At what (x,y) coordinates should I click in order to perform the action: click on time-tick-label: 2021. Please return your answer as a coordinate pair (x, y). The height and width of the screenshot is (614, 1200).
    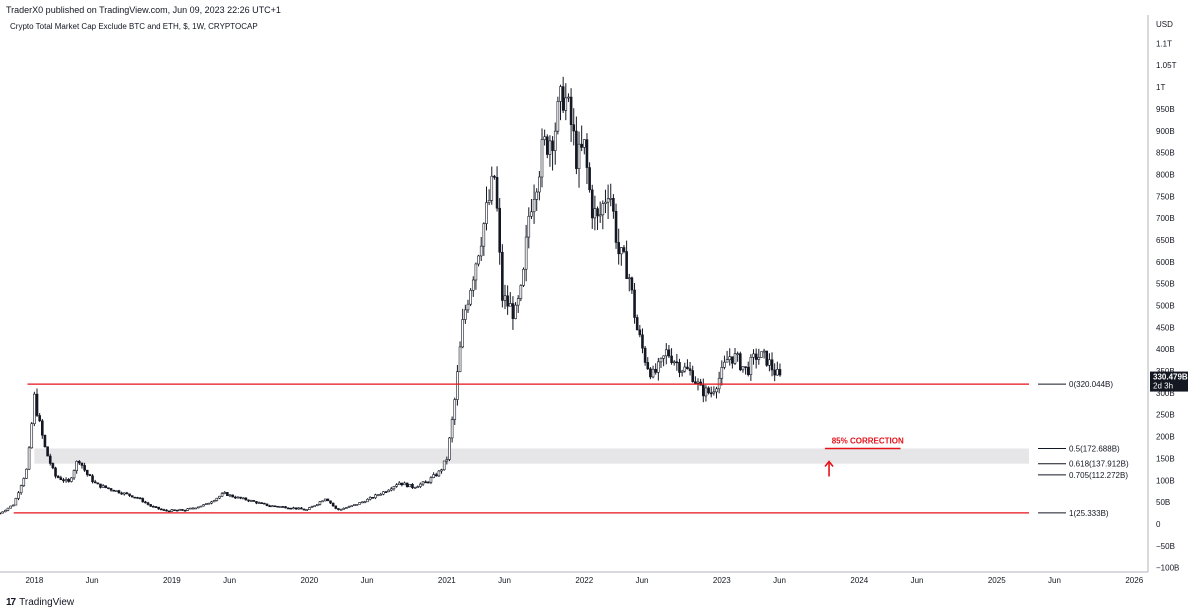
    Looking at the image, I should click on (447, 580).